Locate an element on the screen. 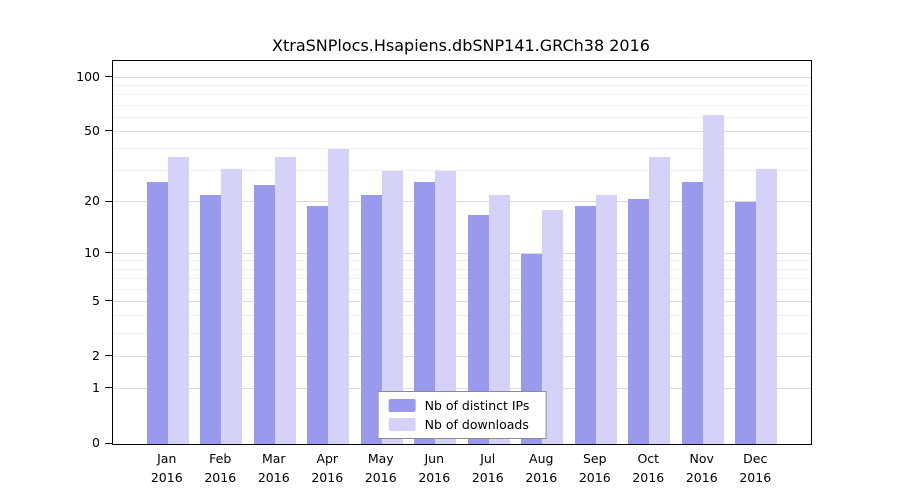 The image size is (900, 500). y-tick-label: 5 is located at coordinates (96, 300).